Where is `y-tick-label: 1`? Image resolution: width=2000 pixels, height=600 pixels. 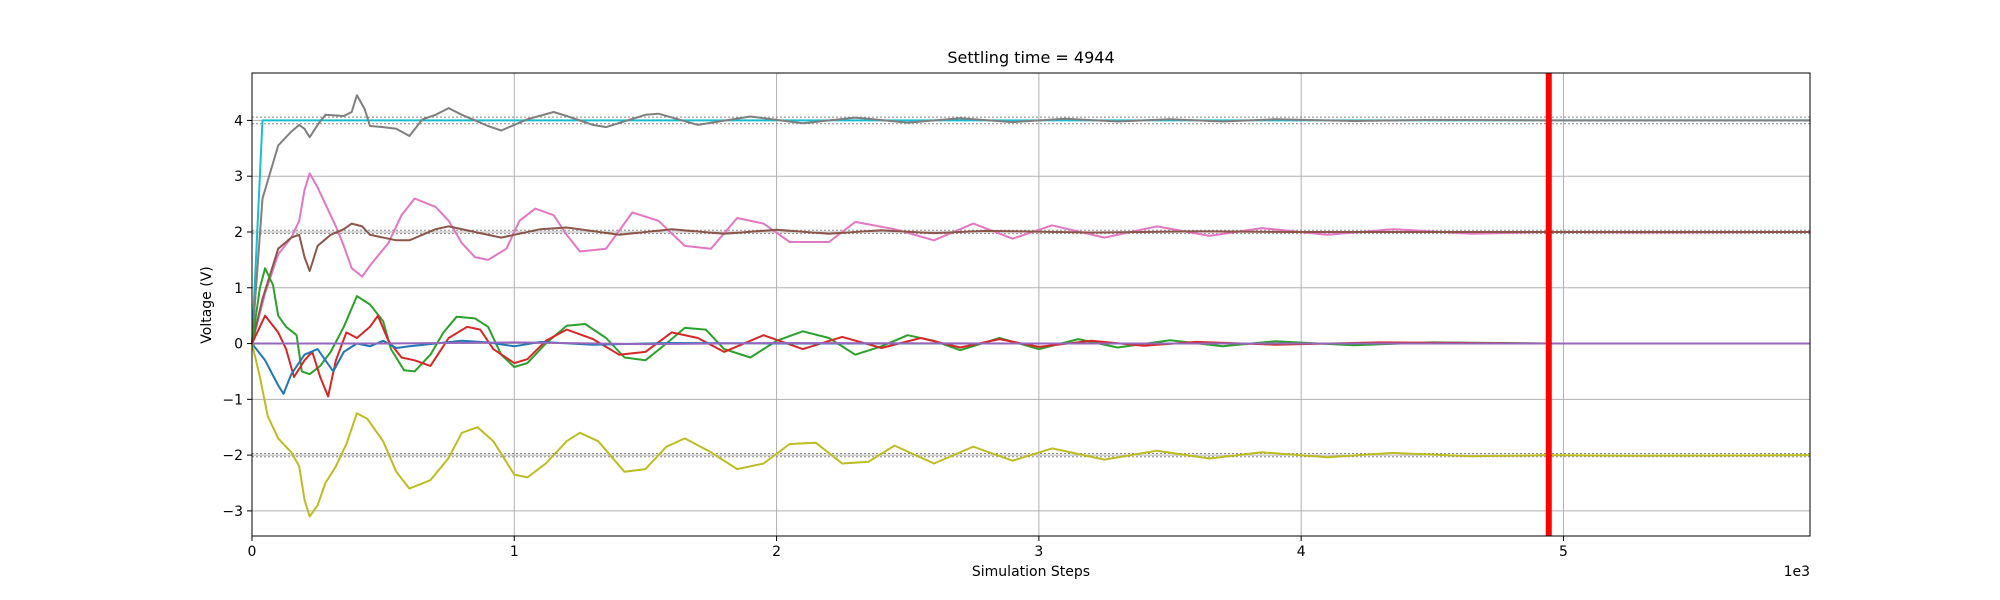 y-tick-label: 1 is located at coordinates (238, 289).